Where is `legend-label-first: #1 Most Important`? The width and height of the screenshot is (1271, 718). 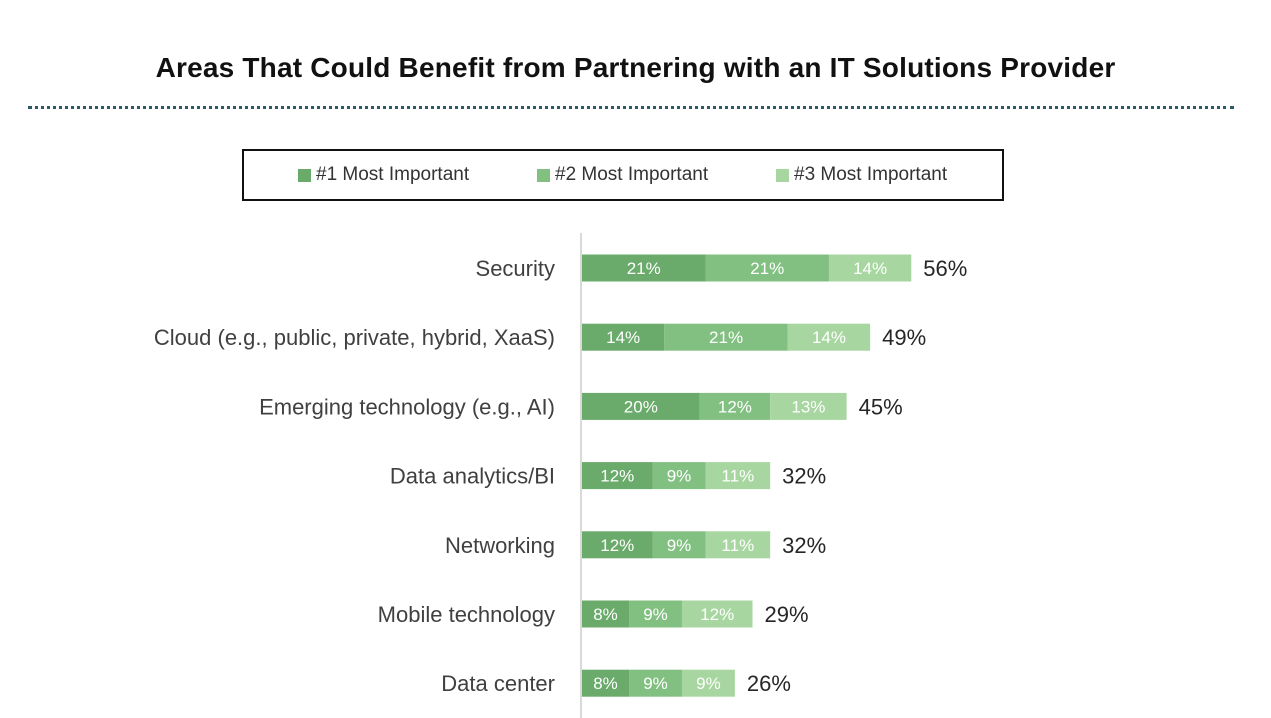 legend-label-first: #1 Most Important is located at coordinates (393, 174).